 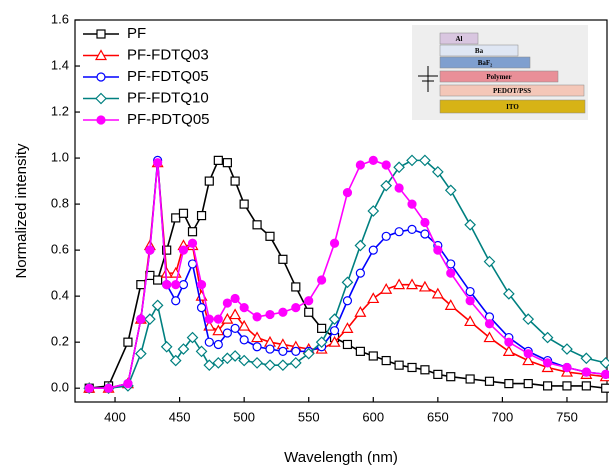 I want to click on inset-layer-label: Al, so click(x=459, y=39).